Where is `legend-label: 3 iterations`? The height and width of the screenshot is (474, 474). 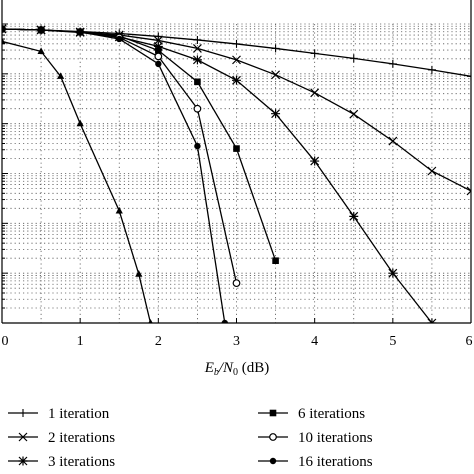 legend-label: 3 iterations is located at coordinates (81, 462).